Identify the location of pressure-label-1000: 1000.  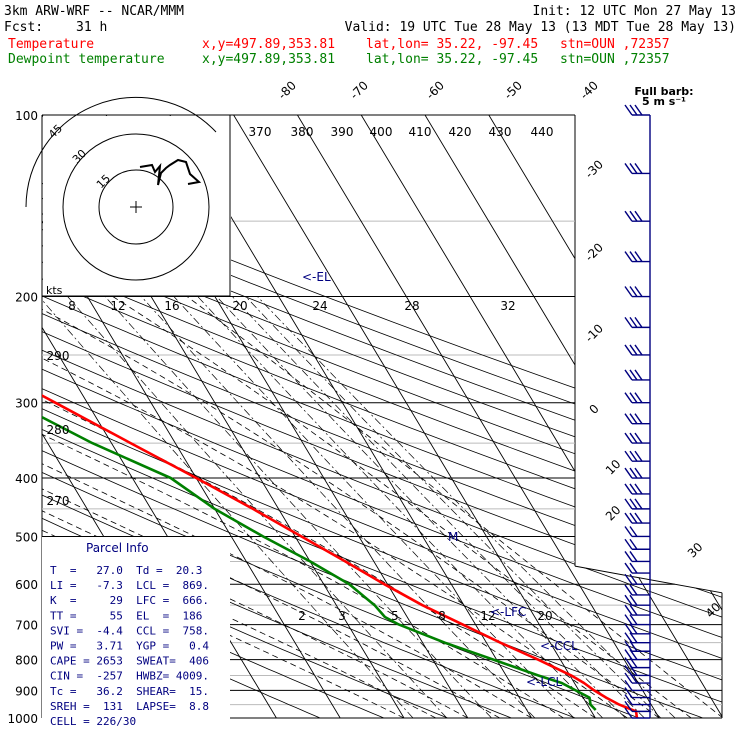
(22, 719).